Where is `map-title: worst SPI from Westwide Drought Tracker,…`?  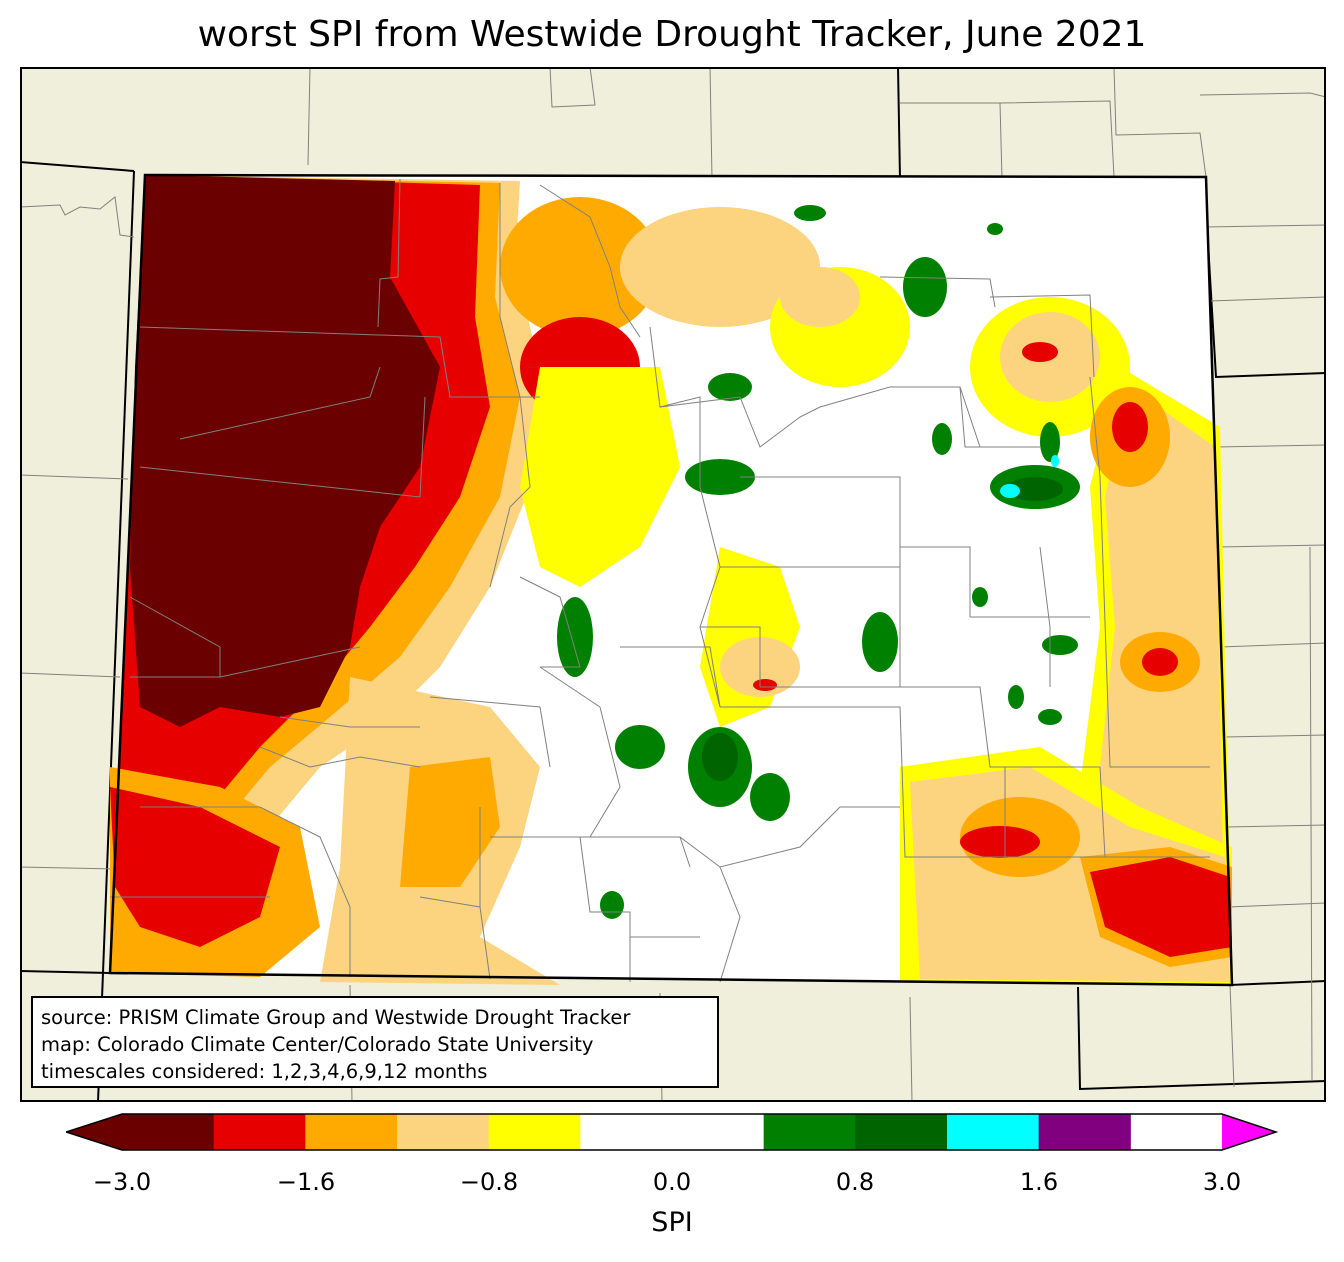 map-title: worst SPI from Westwide Drought Tracker,… is located at coordinates (672, 34).